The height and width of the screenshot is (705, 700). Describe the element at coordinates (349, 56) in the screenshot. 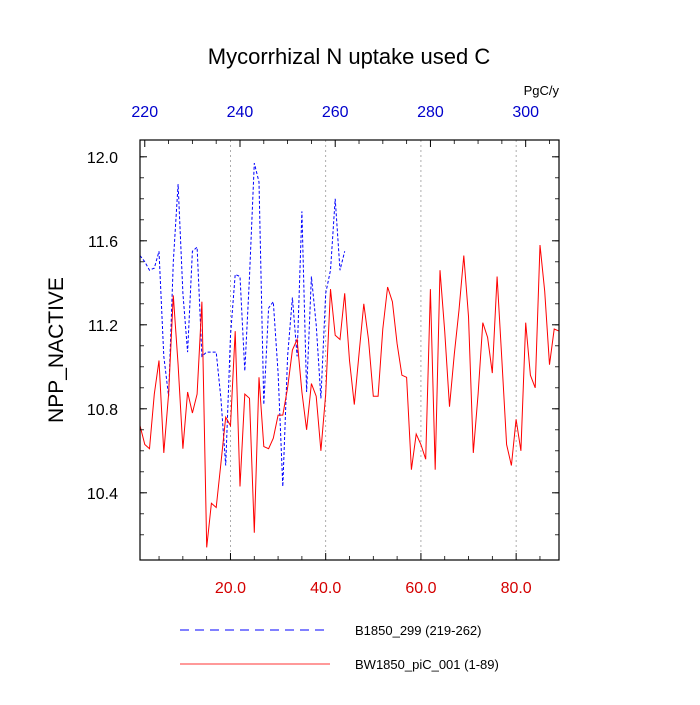

I see `chart-title: Mycorrhizal N uptake used C` at that location.